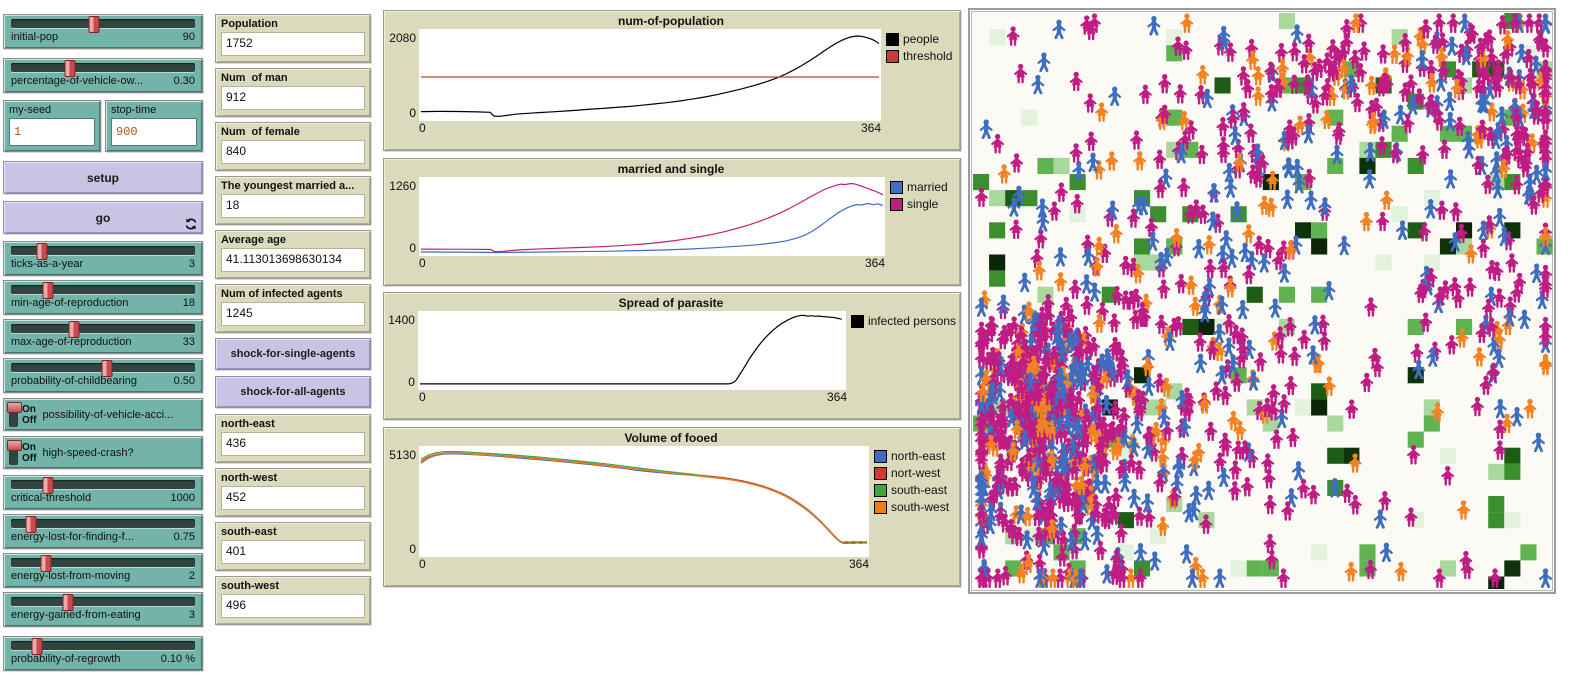 The height and width of the screenshot is (689, 1585). Describe the element at coordinates (293, 498) in the screenshot. I see `monitor-value: 452` at that location.